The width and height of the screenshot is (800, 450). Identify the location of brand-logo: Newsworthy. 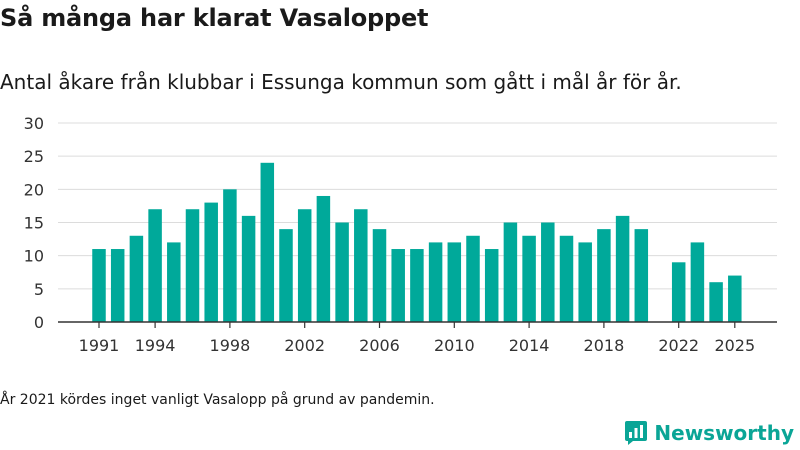
(709, 433).